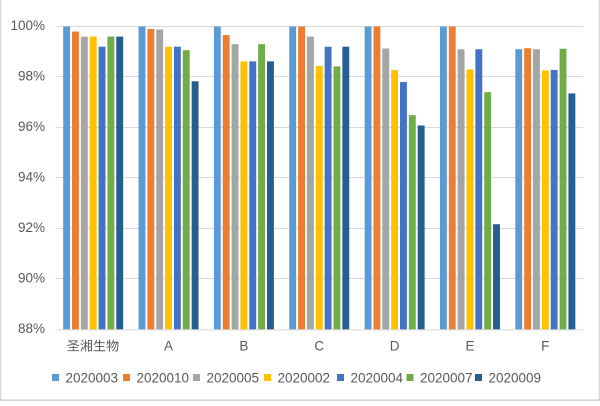 This screenshot has width=600, height=406. Describe the element at coordinates (233, 377) in the screenshot. I see `svg-text: 2020005` at that location.